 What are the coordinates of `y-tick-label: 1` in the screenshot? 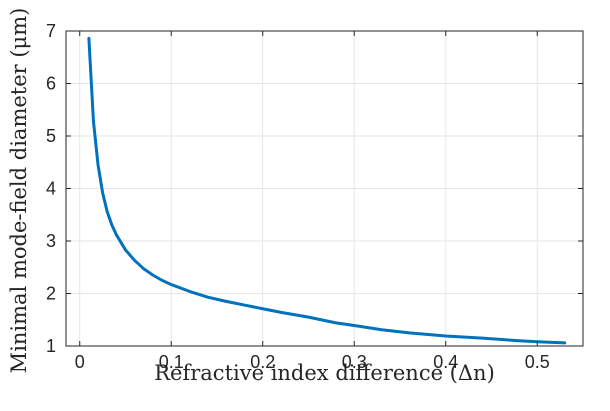 It's located at (51, 346).